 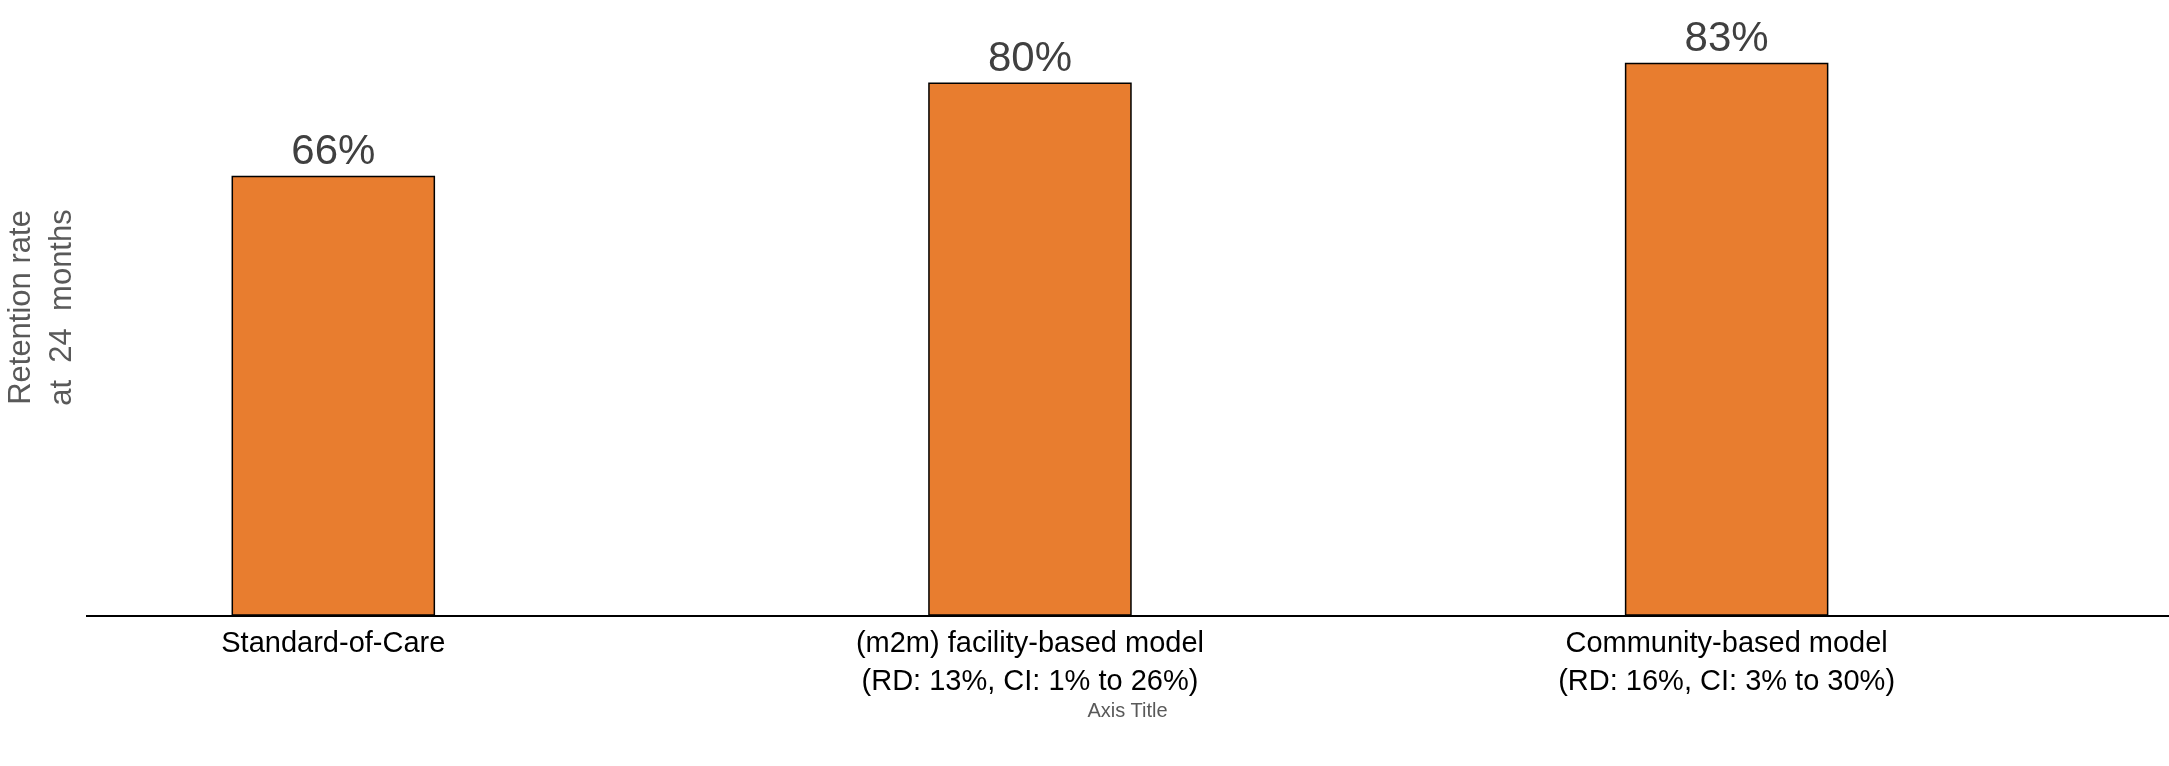 I want to click on data-label: 80%, so click(x=1029, y=57).